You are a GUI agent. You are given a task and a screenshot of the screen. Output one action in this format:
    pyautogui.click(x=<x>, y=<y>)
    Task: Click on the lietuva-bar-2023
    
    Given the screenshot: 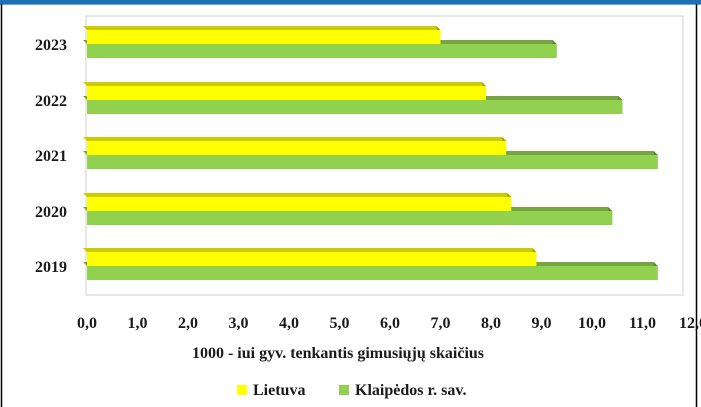 What is the action you would take?
    pyautogui.click(x=264, y=37)
    